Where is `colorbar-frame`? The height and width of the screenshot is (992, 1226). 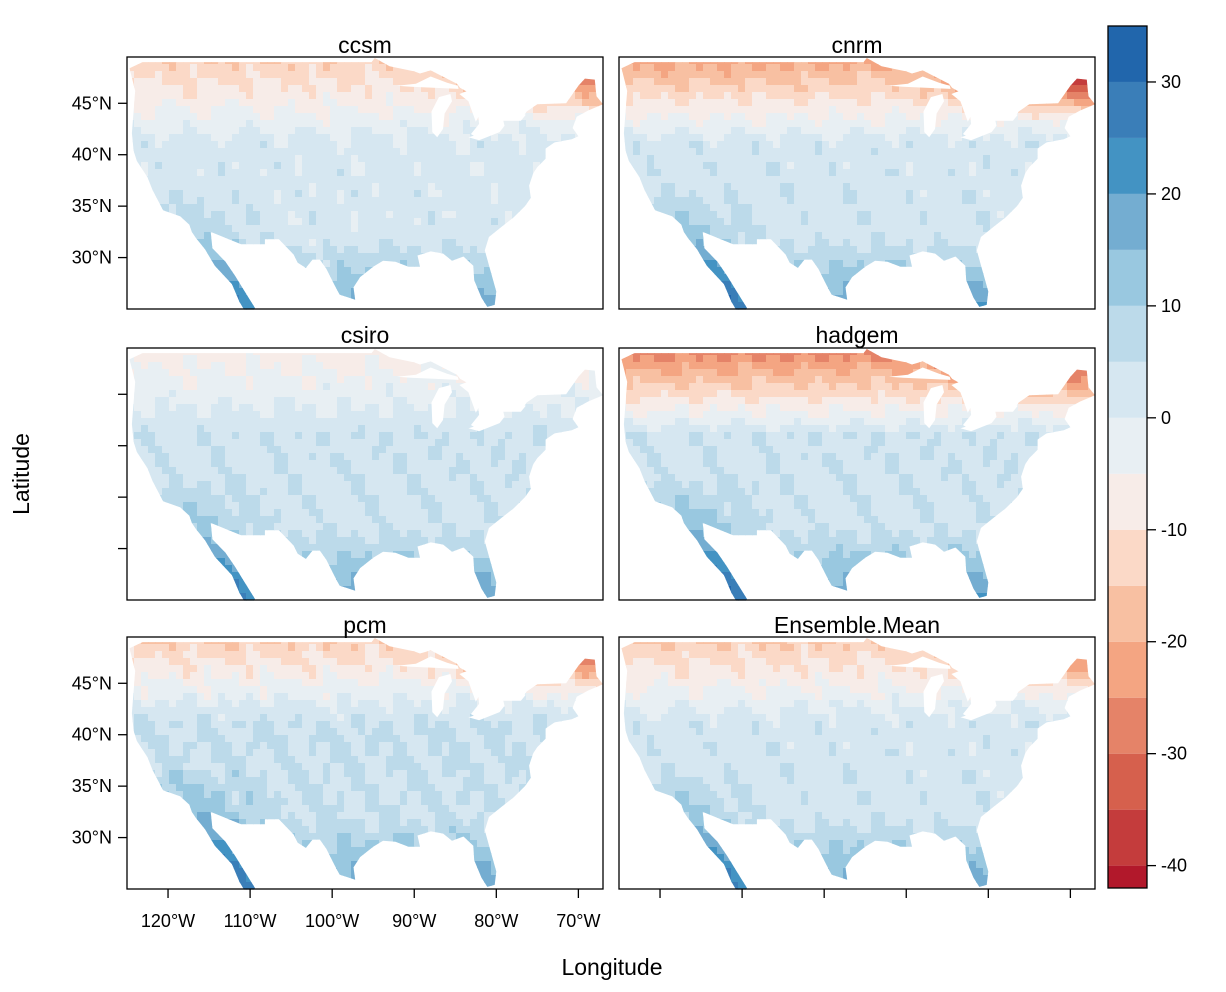 colorbar-frame is located at coordinates (1127, 457).